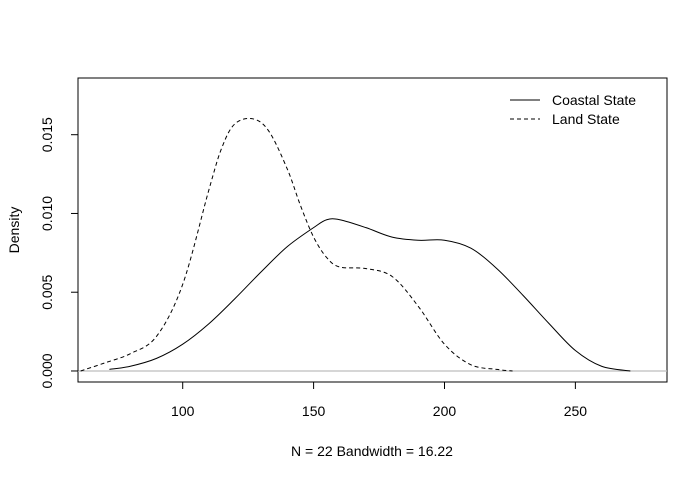 Image resolution: width=695 pixels, height=480 pixels. Describe the element at coordinates (47, 134) in the screenshot. I see `y-tick-label: 0.015` at that location.